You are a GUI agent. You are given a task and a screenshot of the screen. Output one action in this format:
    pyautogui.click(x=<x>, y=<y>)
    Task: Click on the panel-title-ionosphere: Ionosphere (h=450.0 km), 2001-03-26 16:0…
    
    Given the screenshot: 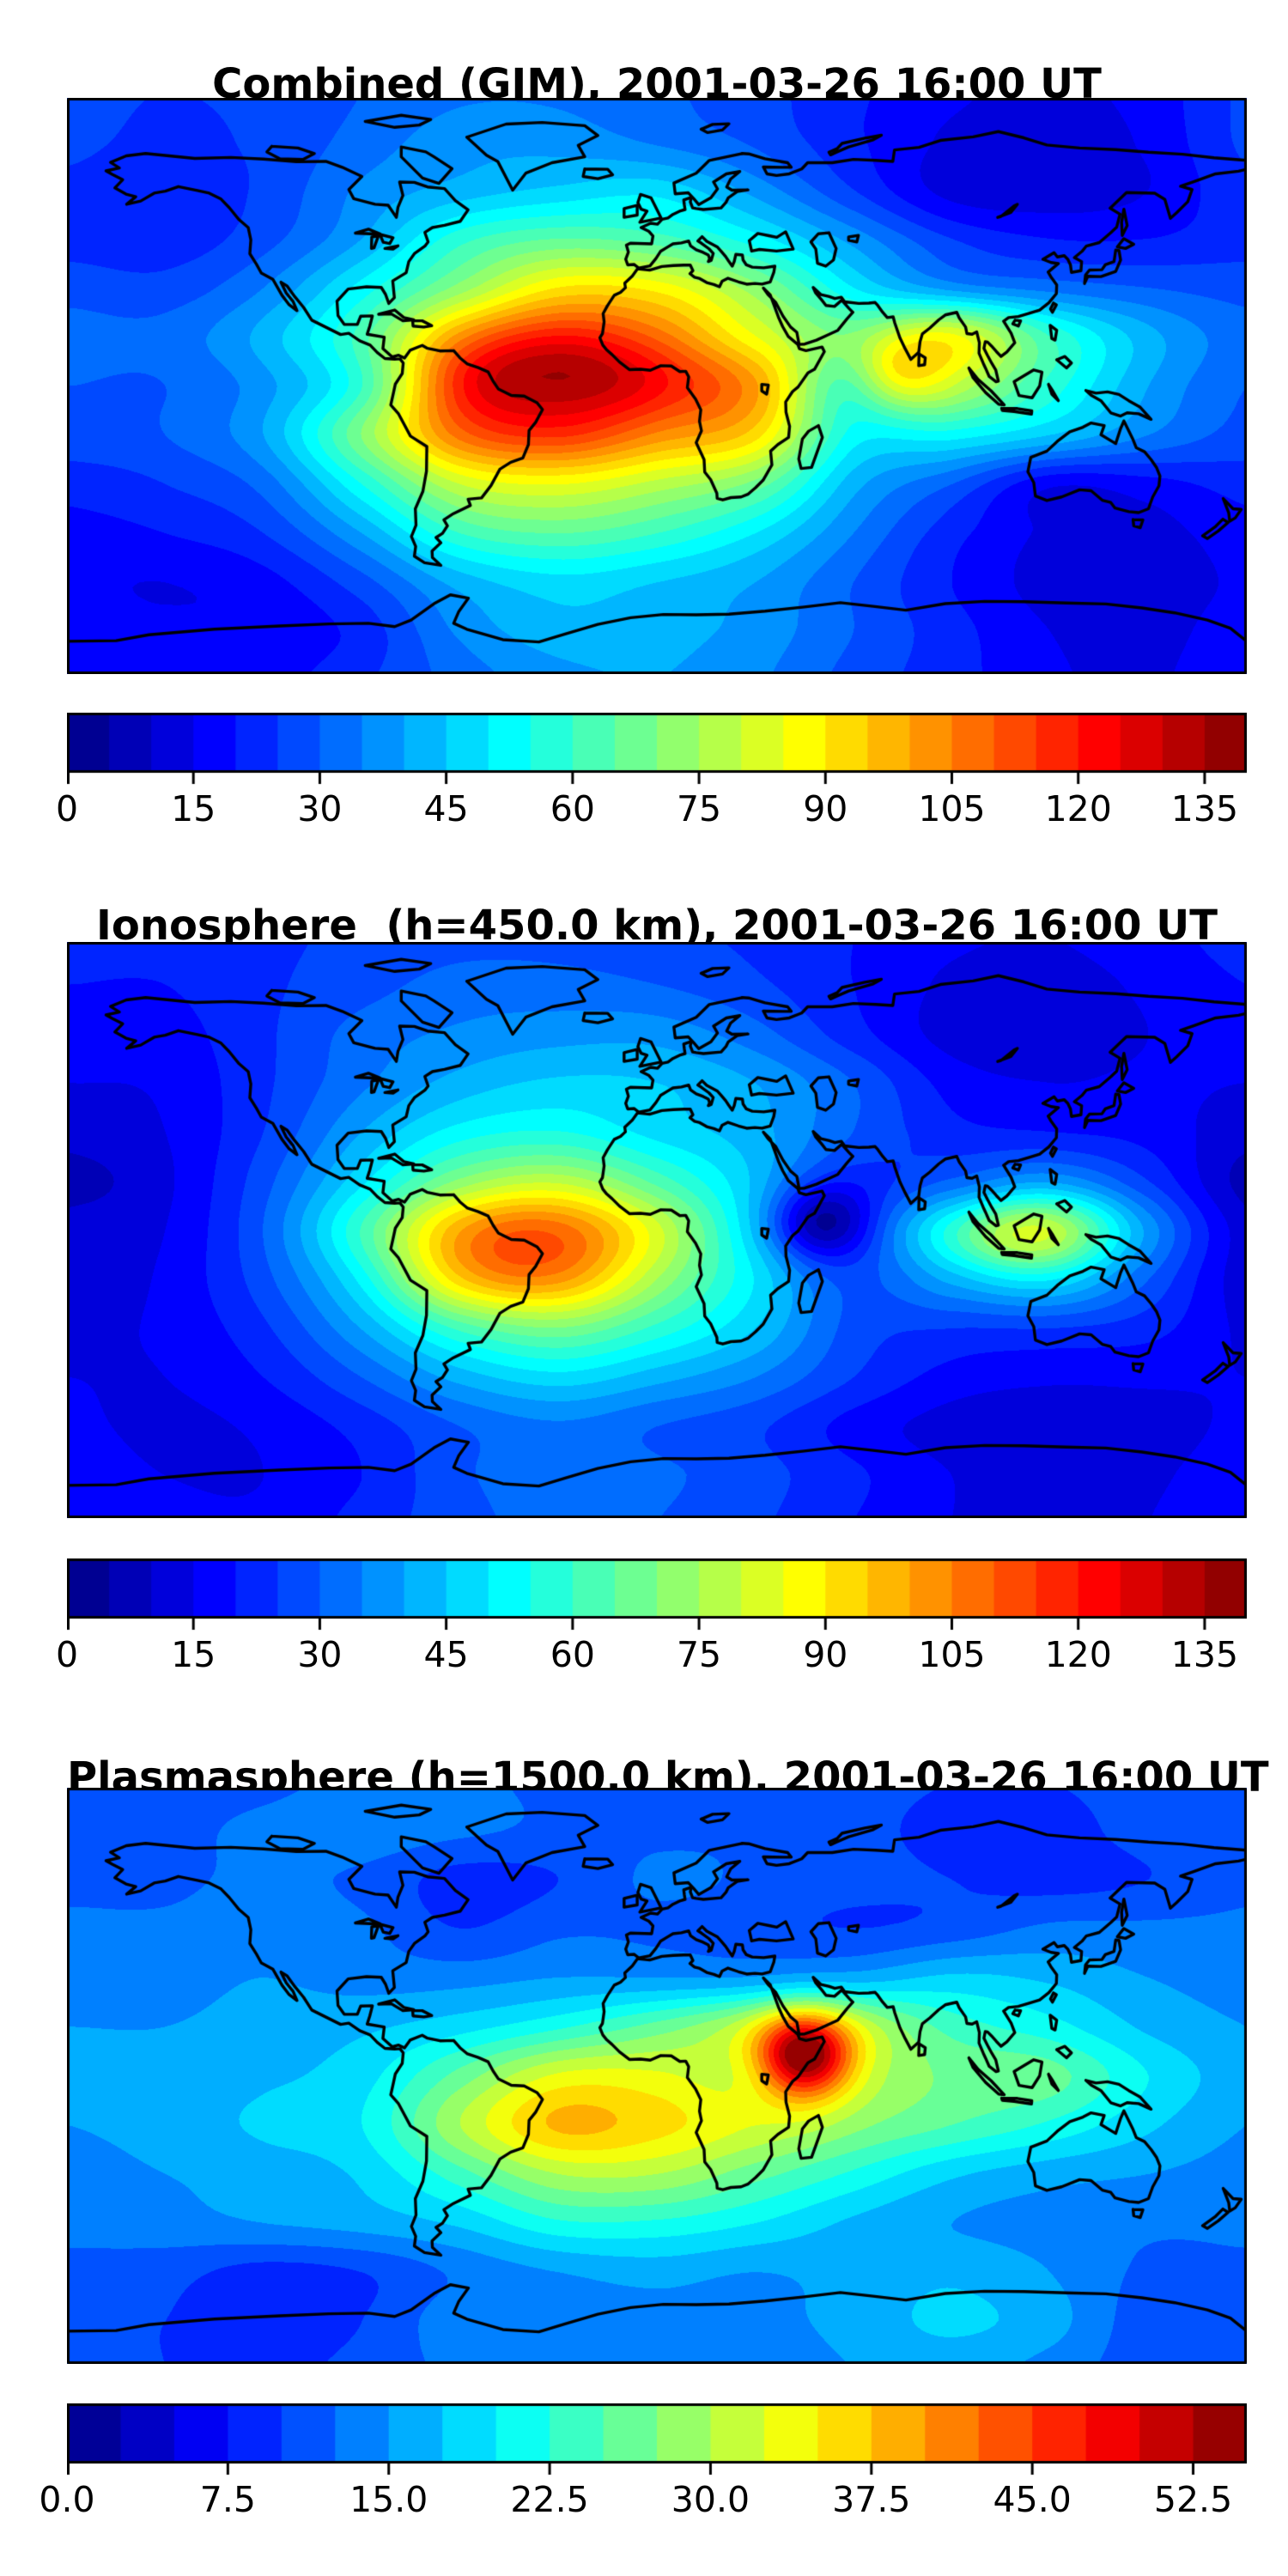 What is the action you would take?
    pyautogui.click(x=657, y=926)
    